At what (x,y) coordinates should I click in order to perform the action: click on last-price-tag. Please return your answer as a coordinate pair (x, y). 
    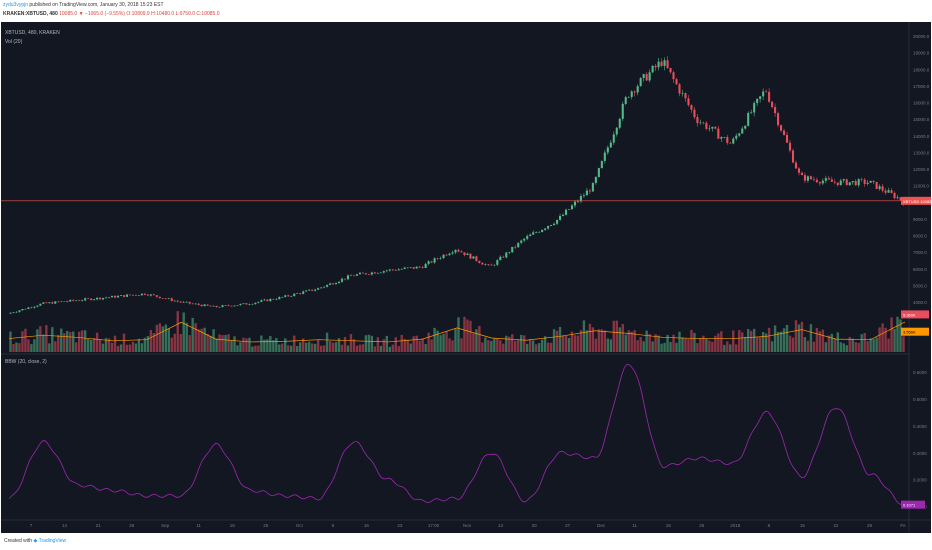
    Looking at the image, I should click on (916, 200).